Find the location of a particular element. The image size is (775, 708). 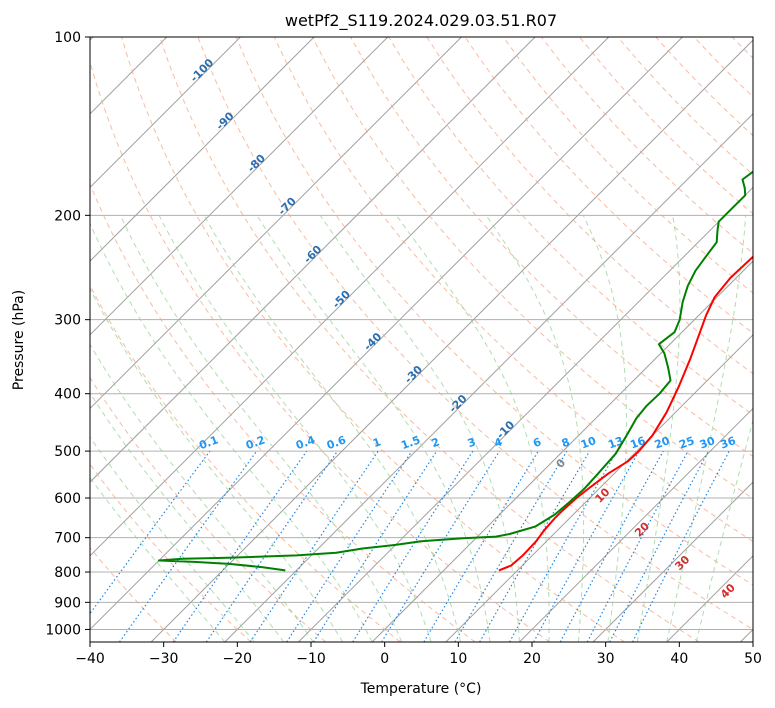

mixing-ratio-label: 25 is located at coordinates (686, 442).